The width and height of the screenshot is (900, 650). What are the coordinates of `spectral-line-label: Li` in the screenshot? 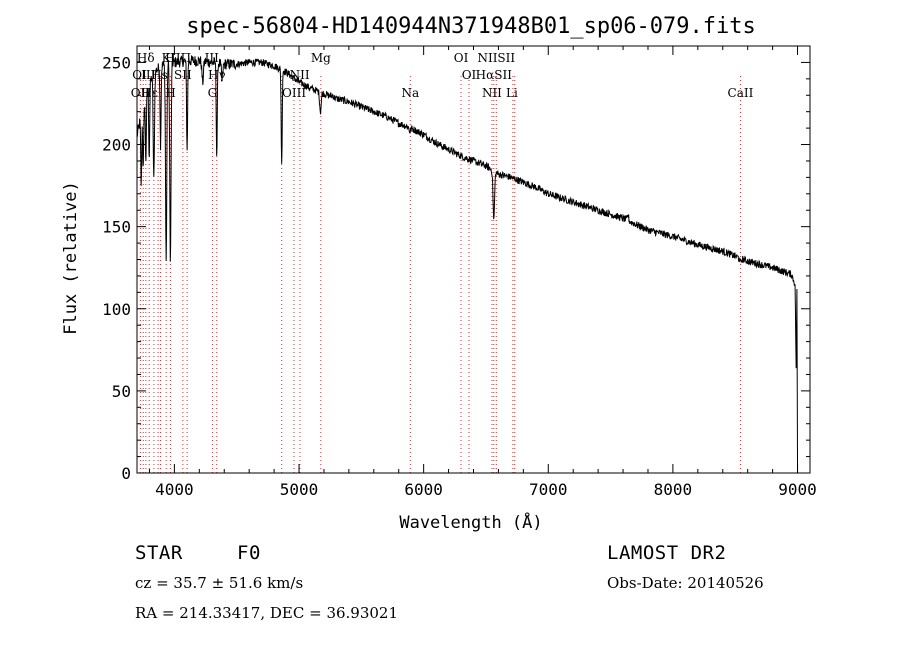 It's located at (512, 93).